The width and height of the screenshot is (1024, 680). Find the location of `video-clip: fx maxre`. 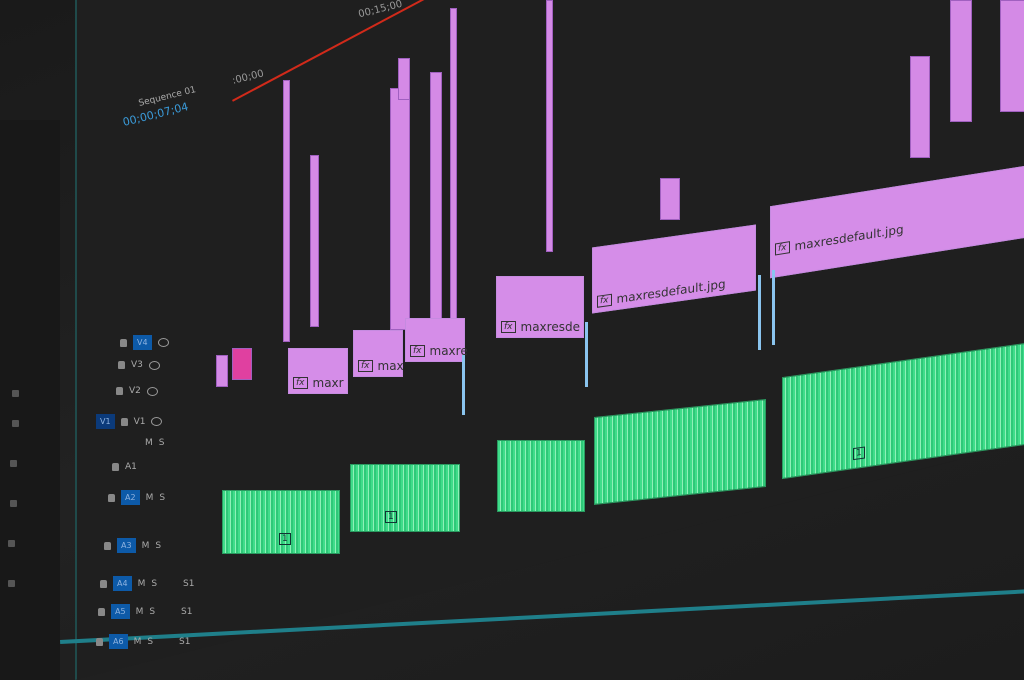

video-clip: fx maxre is located at coordinates (436, 340).